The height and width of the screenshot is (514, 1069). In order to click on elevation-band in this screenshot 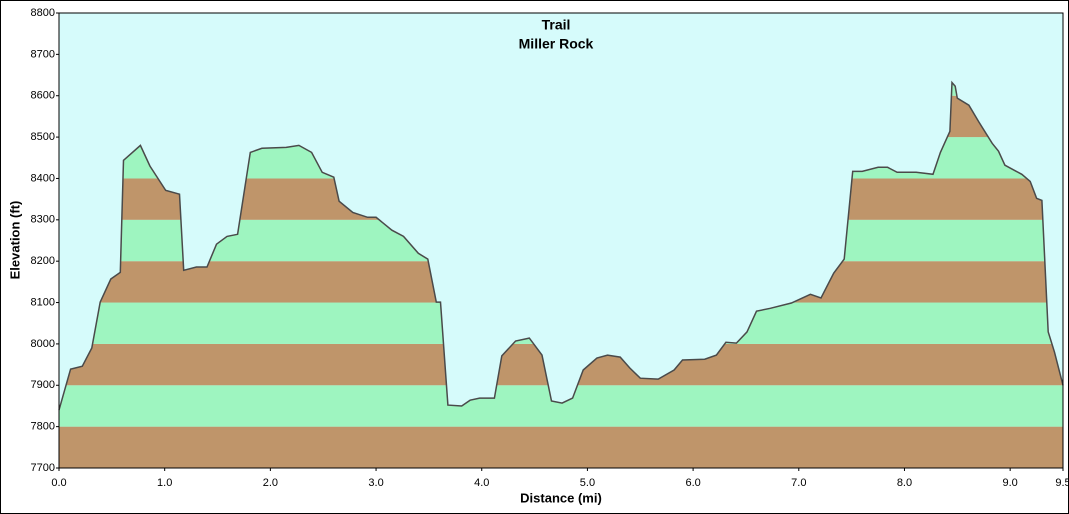, I will do `click(561, 447)`.